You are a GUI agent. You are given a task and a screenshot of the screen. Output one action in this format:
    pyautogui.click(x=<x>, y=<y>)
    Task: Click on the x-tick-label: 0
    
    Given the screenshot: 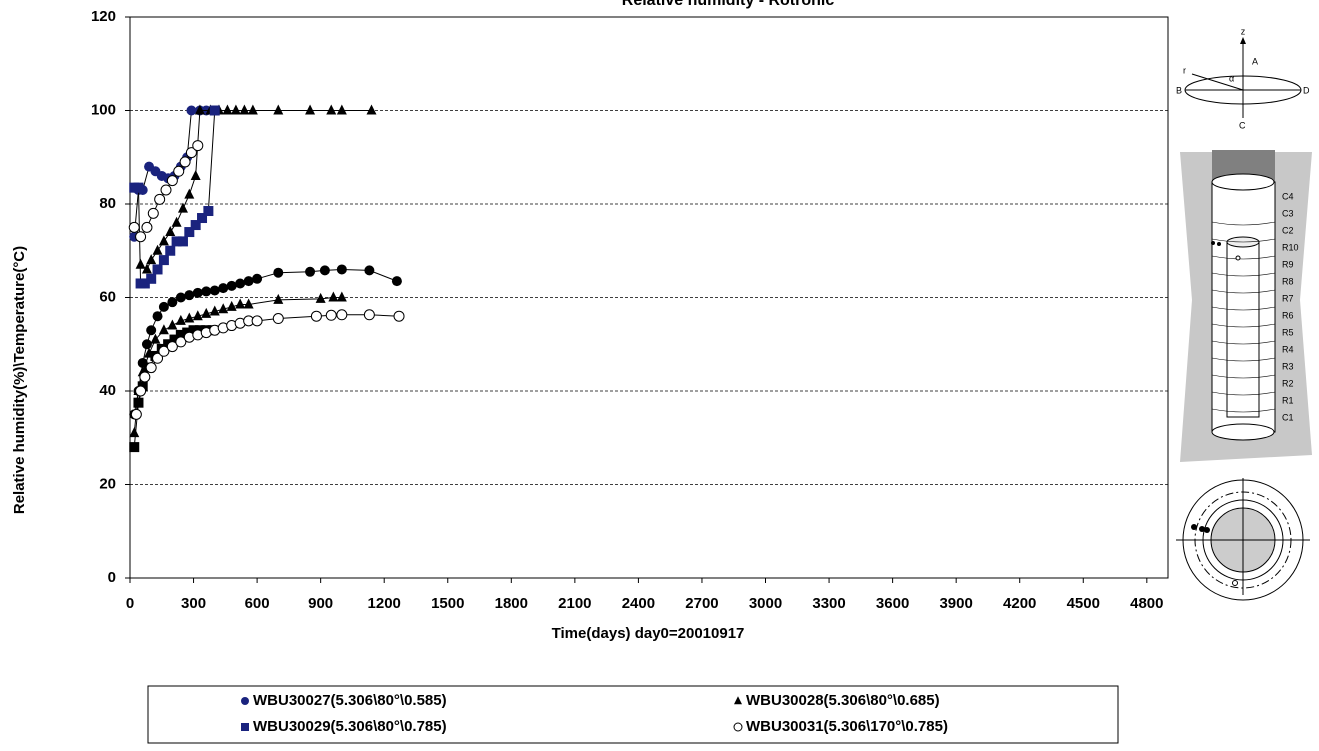 What is the action you would take?
    pyautogui.click(x=130, y=603)
    